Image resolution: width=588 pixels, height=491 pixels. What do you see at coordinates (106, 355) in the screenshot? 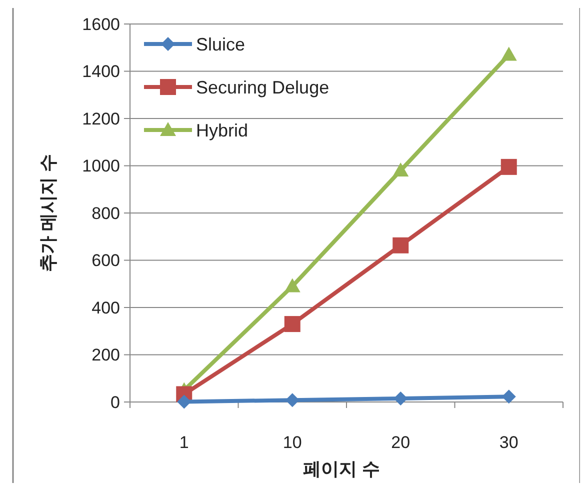
I see `y-tick-label: 200` at bounding box center [106, 355].